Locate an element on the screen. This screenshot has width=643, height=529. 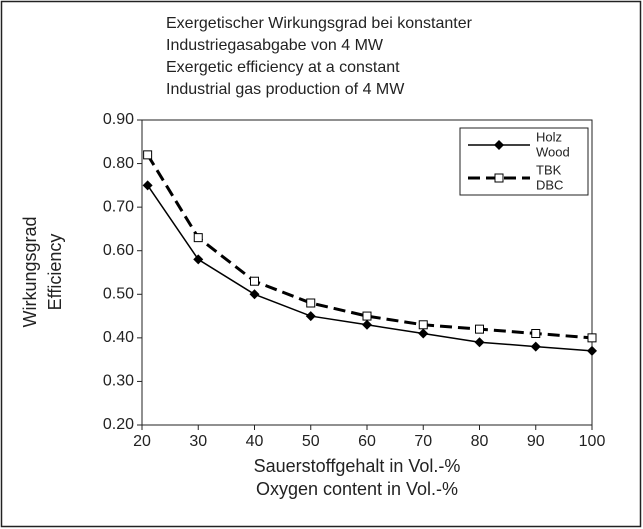
x-tick-label: 40 is located at coordinates (255, 441).